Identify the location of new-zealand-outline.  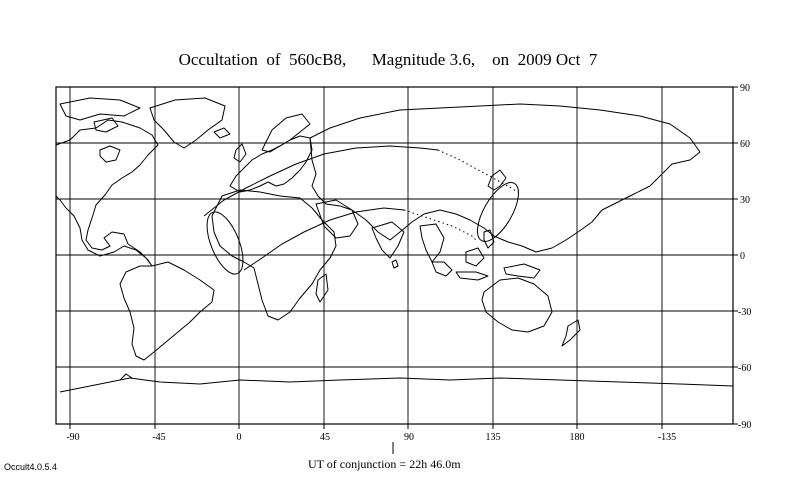
(571, 333).